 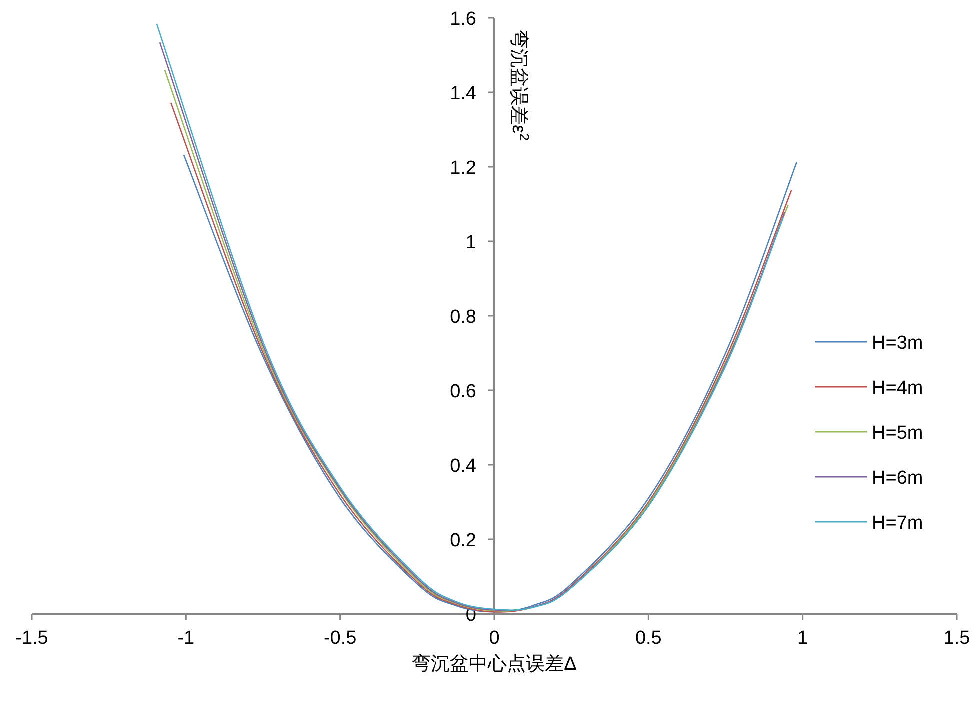 I want to click on y-tick-label: 1.6, so click(x=463, y=19).